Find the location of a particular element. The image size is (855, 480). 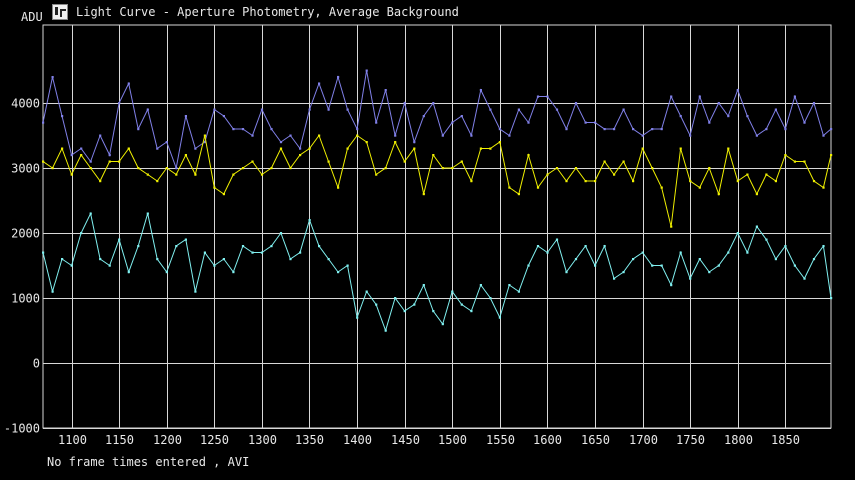

x-tick-label: 1750 is located at coordinates (690, 440).